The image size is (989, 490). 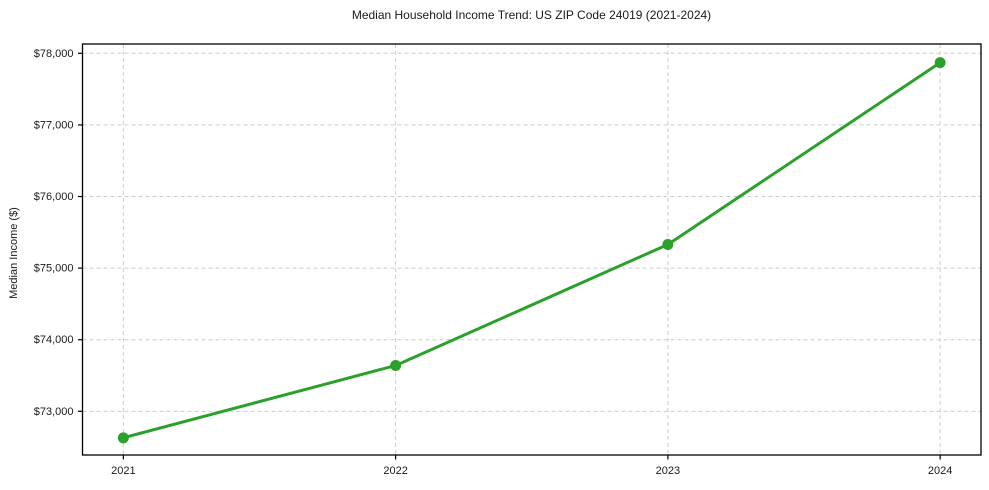 What do you see at coordinates (668, 471) in the screenshot?
I see `x-tick-label: 2023` at bounding box center [668, 471].